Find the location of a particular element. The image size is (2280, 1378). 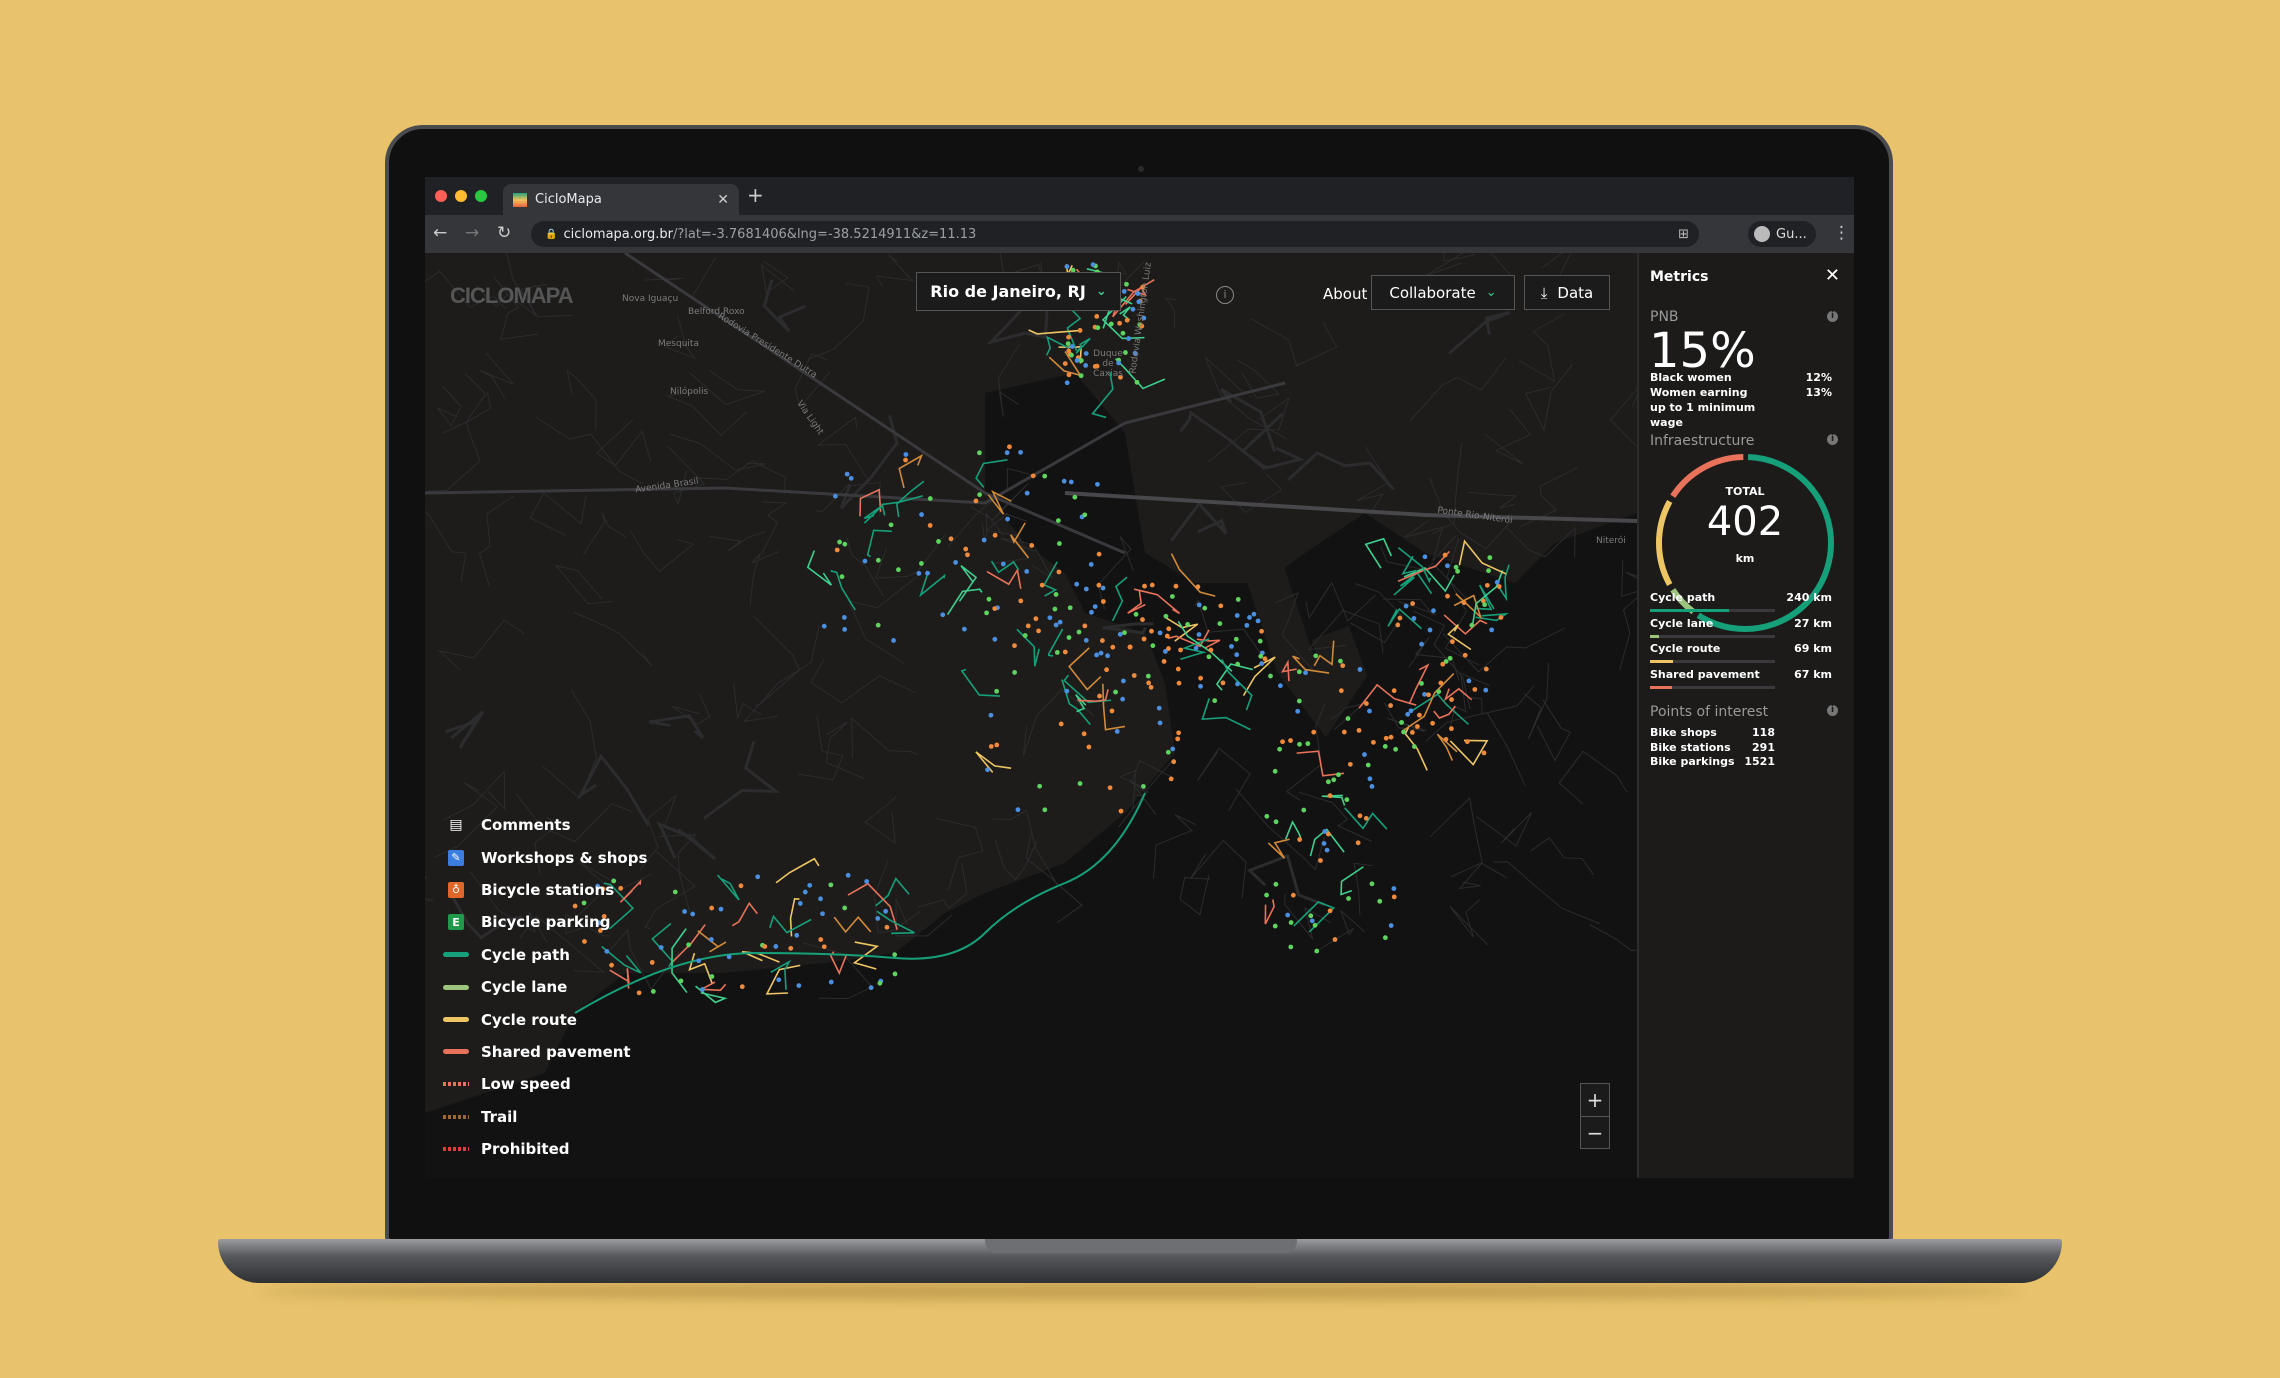

city-selector: Rio de Janeiro, RJ ⌄ is located at coordinates (1018, 291).